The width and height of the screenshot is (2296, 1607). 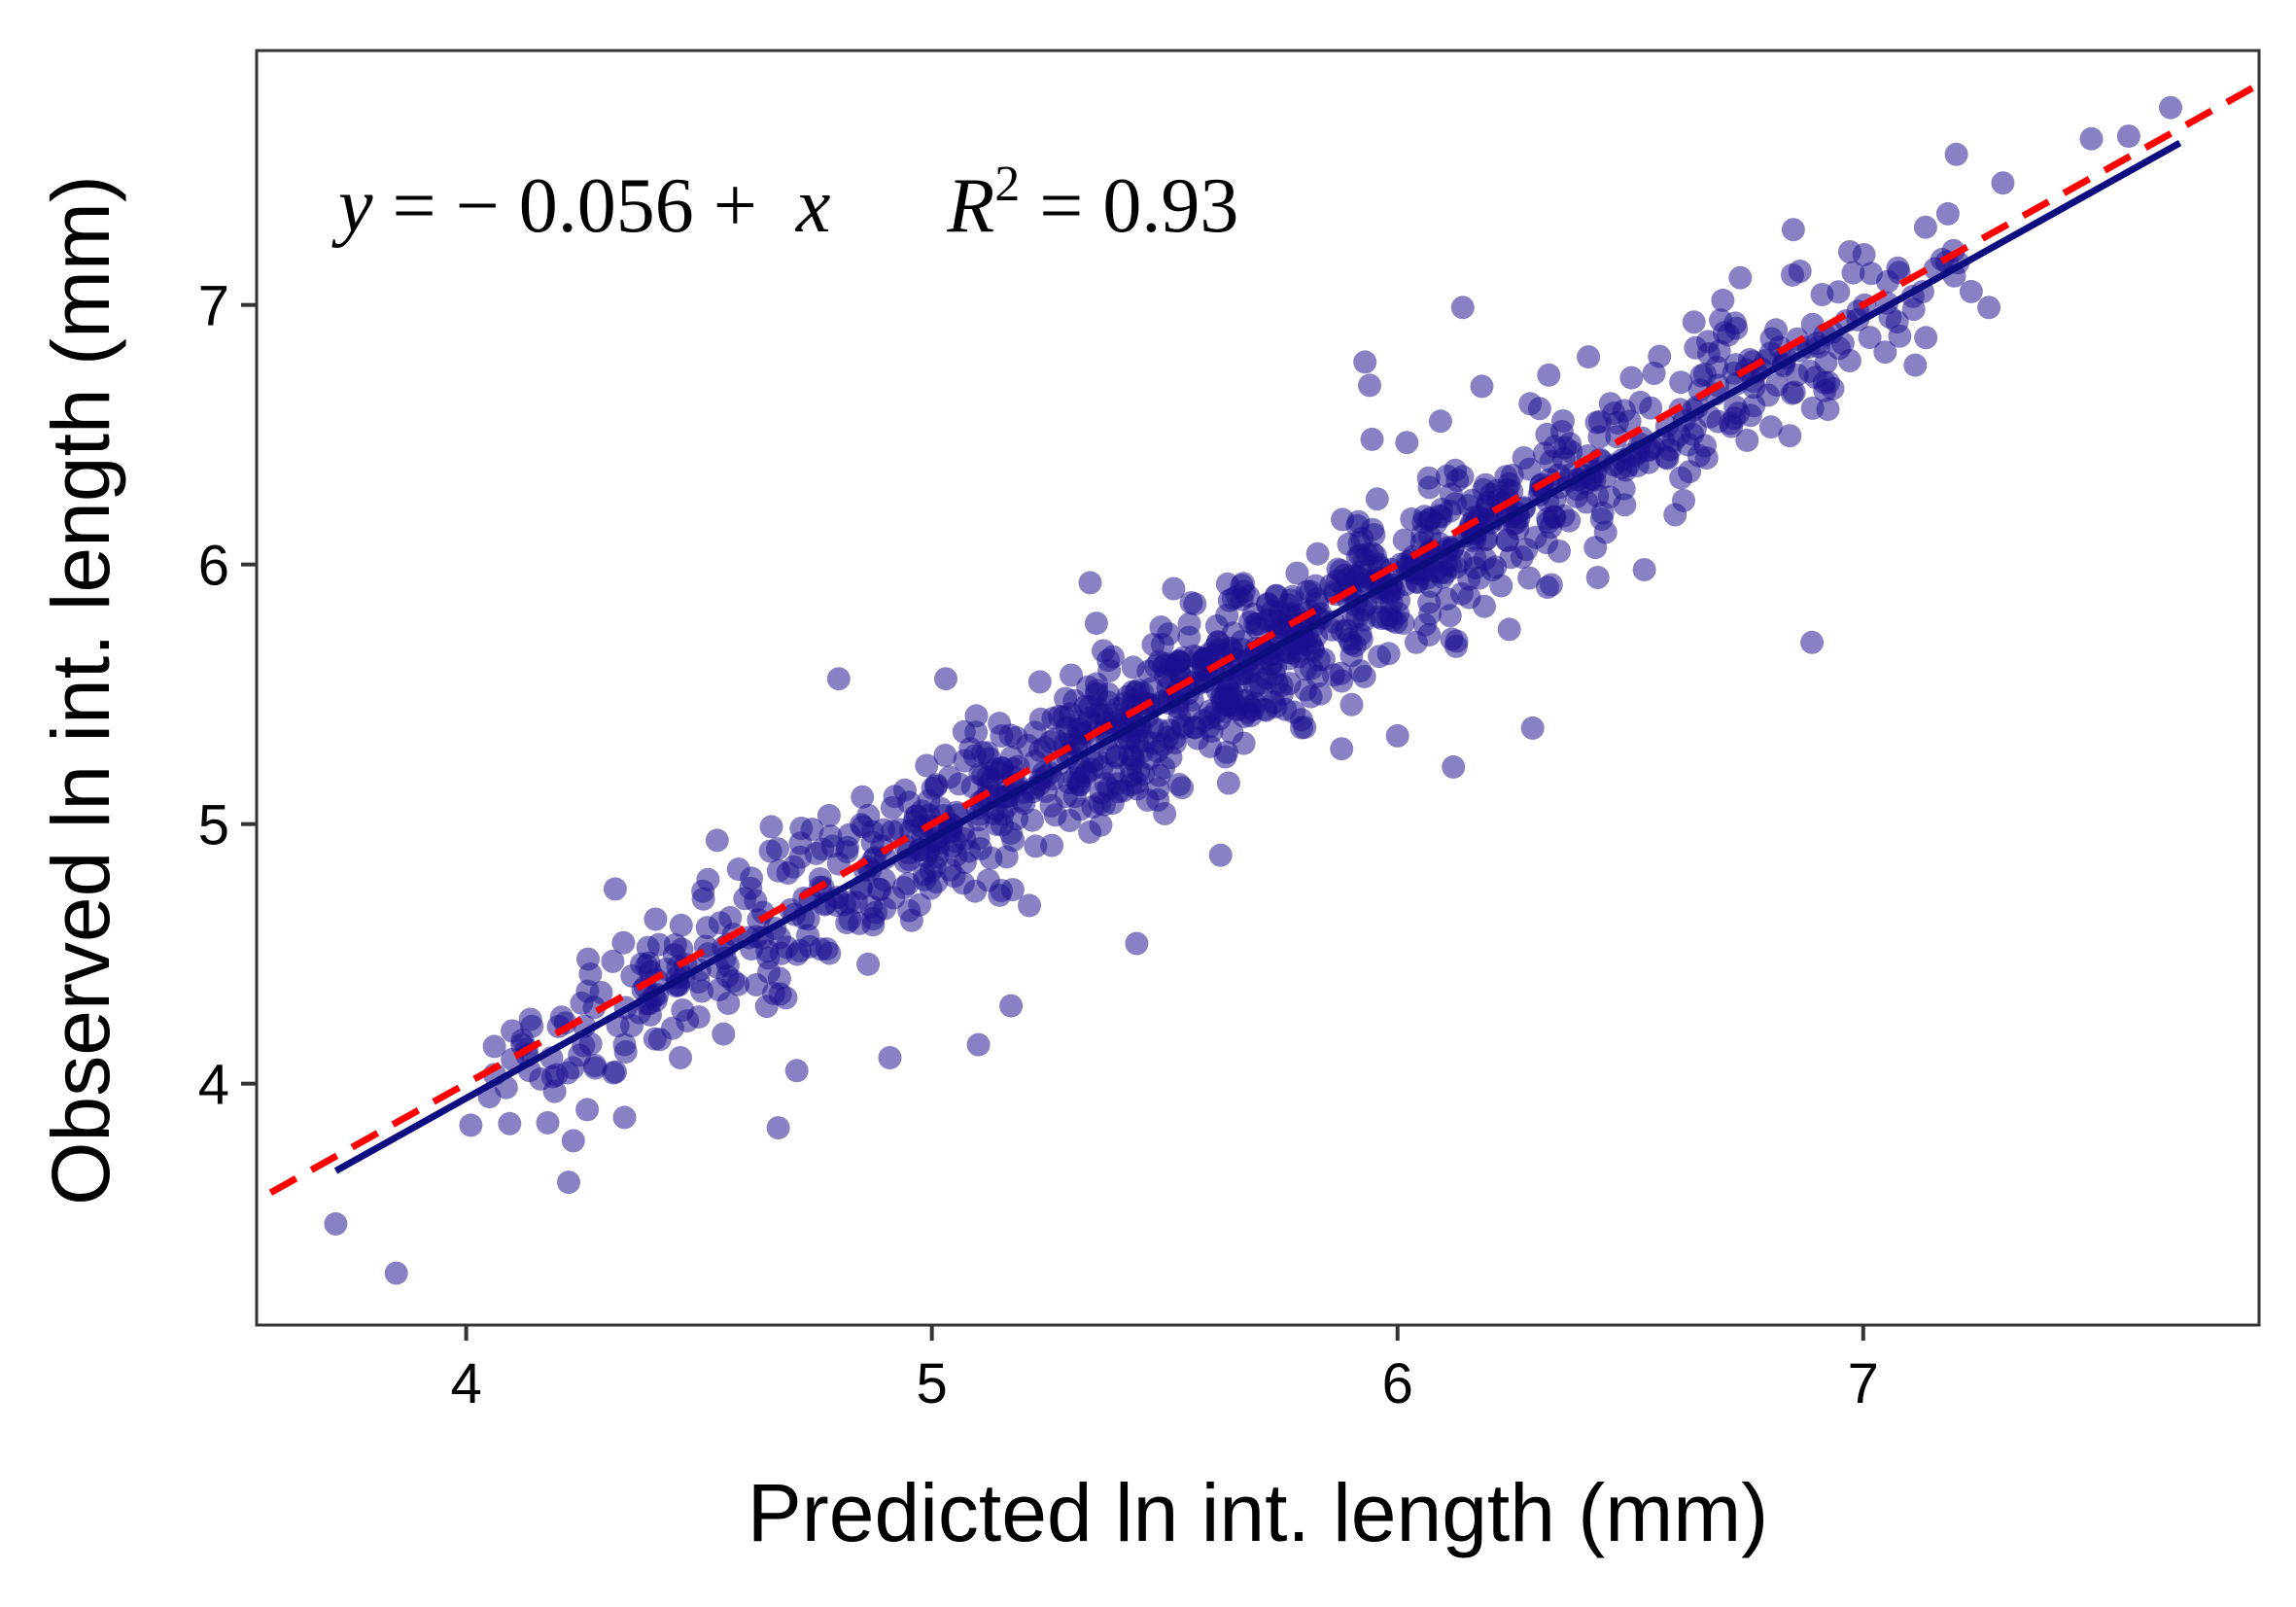 What do you see at coordinates (80, 690) in the screenshot?
I see `y-axis-title: Observed ln int. length (mm)` at bounding box center [80, 690].